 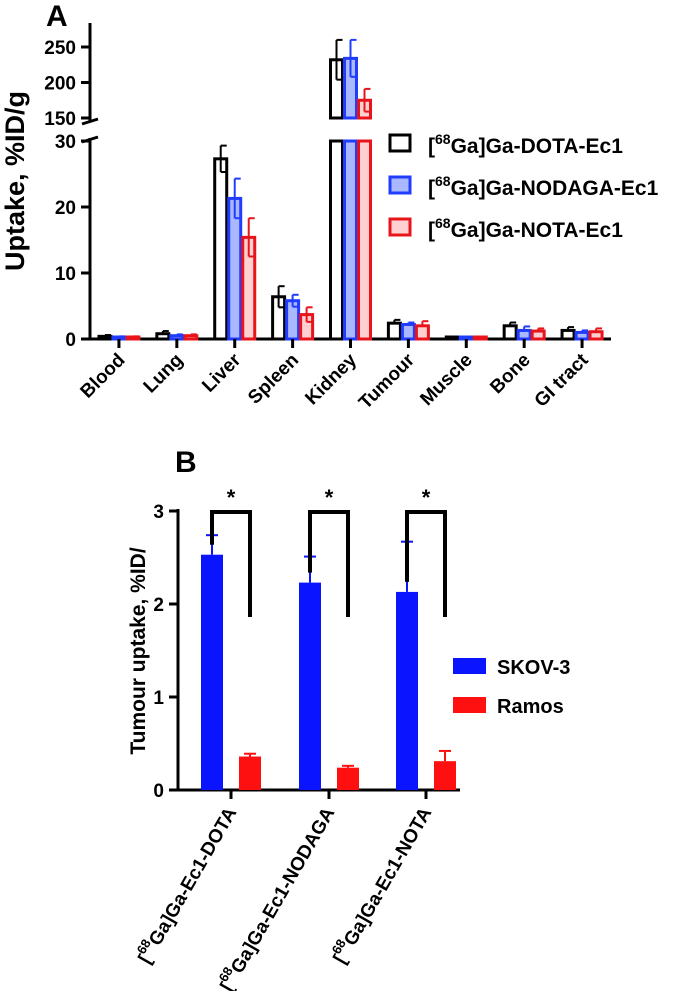 I want to click on x-tick-label: GI tract, so click(x=562, y=380).